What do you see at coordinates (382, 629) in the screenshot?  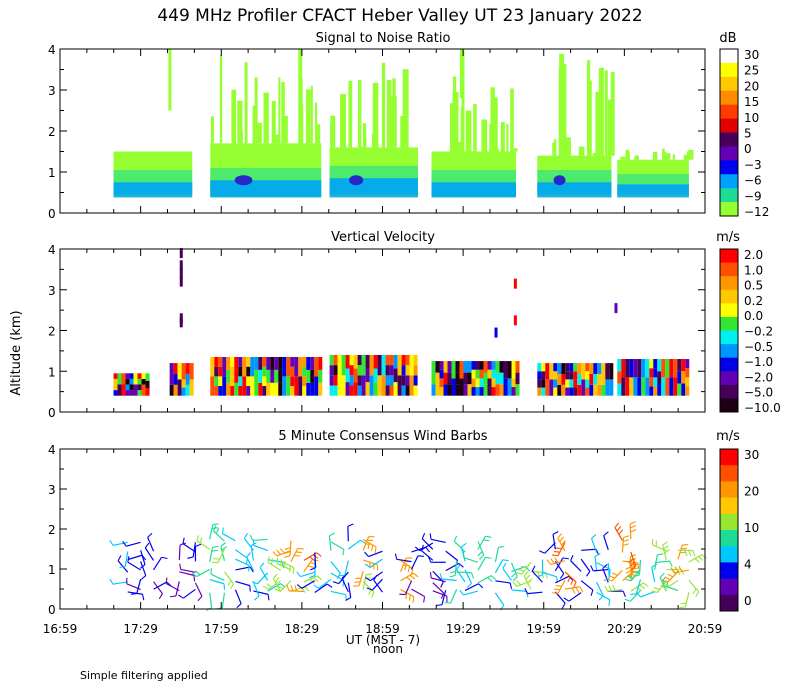 I see `x-tick-label: 18:59` at bounding box center [382, 629].